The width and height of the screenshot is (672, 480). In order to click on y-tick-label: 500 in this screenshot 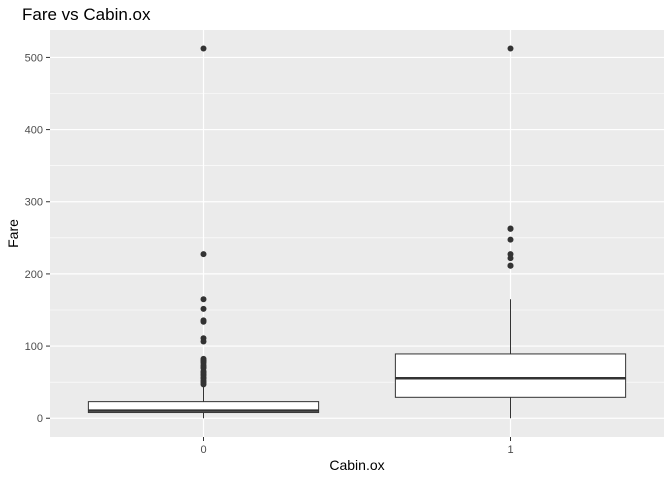, I will do `click(34, 58)`.